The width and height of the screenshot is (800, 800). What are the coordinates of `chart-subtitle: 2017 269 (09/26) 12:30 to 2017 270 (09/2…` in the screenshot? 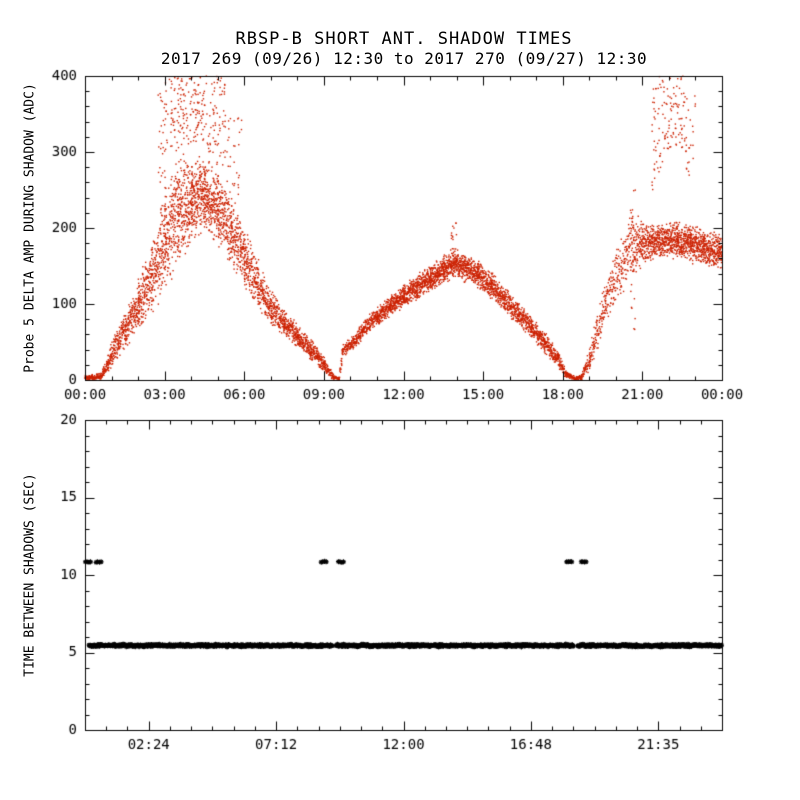 It's located at (404, 58).